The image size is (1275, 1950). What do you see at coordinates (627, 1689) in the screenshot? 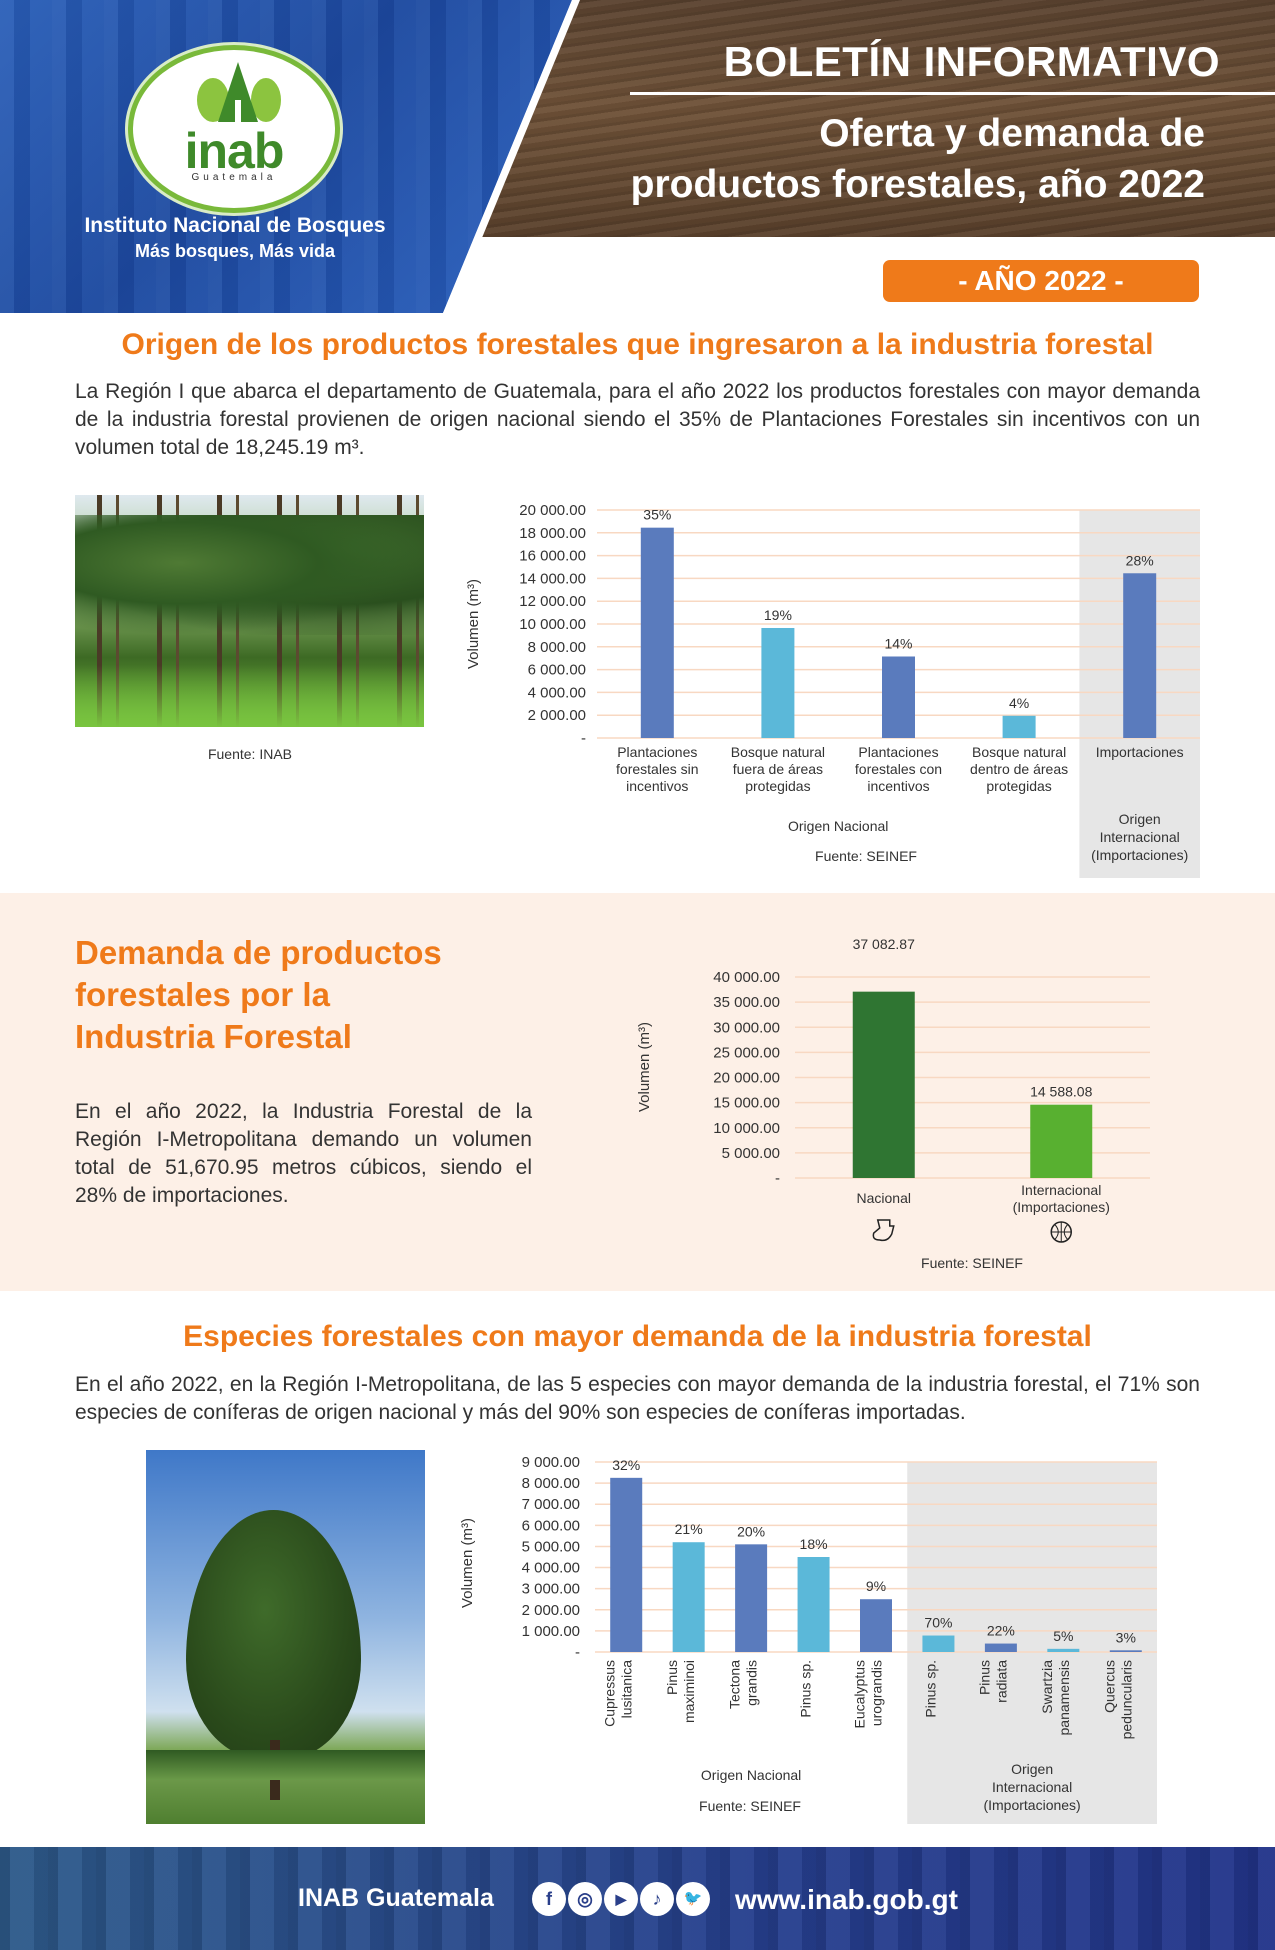
I see `category-label: lusitanica` at bounding box center [627, 1689].